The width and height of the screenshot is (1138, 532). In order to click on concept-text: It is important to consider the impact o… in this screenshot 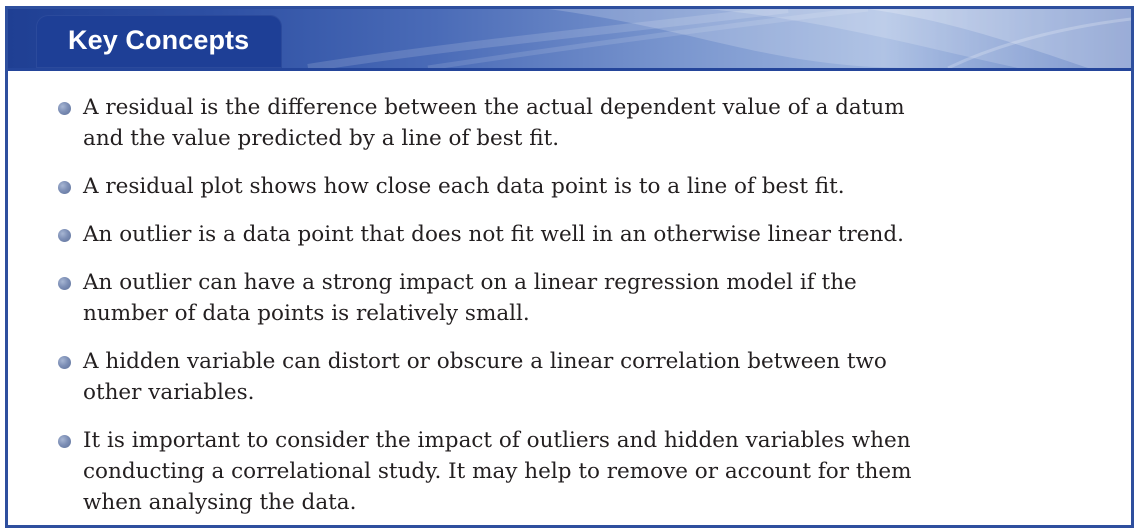, I will do `click(497, 471)`.